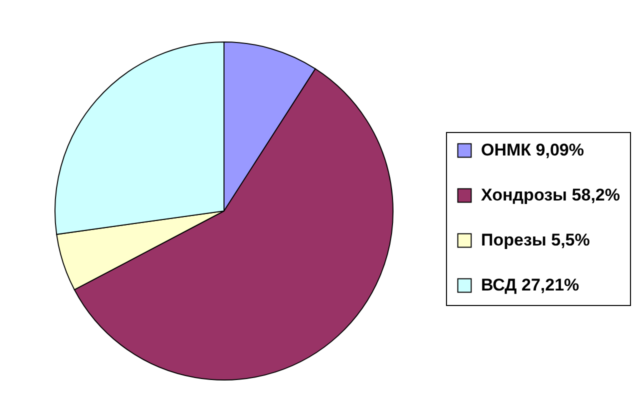  I want to click on legend-label: ОНМК 9,09%, so click(532, 150).